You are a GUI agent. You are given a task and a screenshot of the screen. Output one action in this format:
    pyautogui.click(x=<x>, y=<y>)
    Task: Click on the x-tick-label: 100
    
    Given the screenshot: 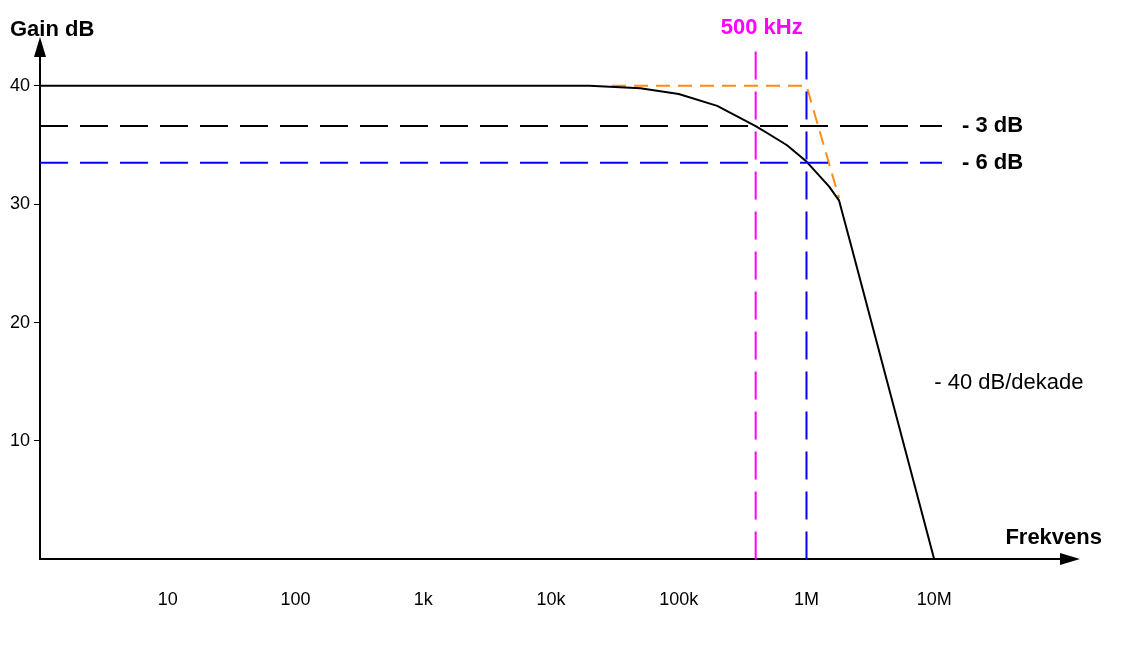 What is the action you would take?
    pyautogui.click(x=295, y=599)
    